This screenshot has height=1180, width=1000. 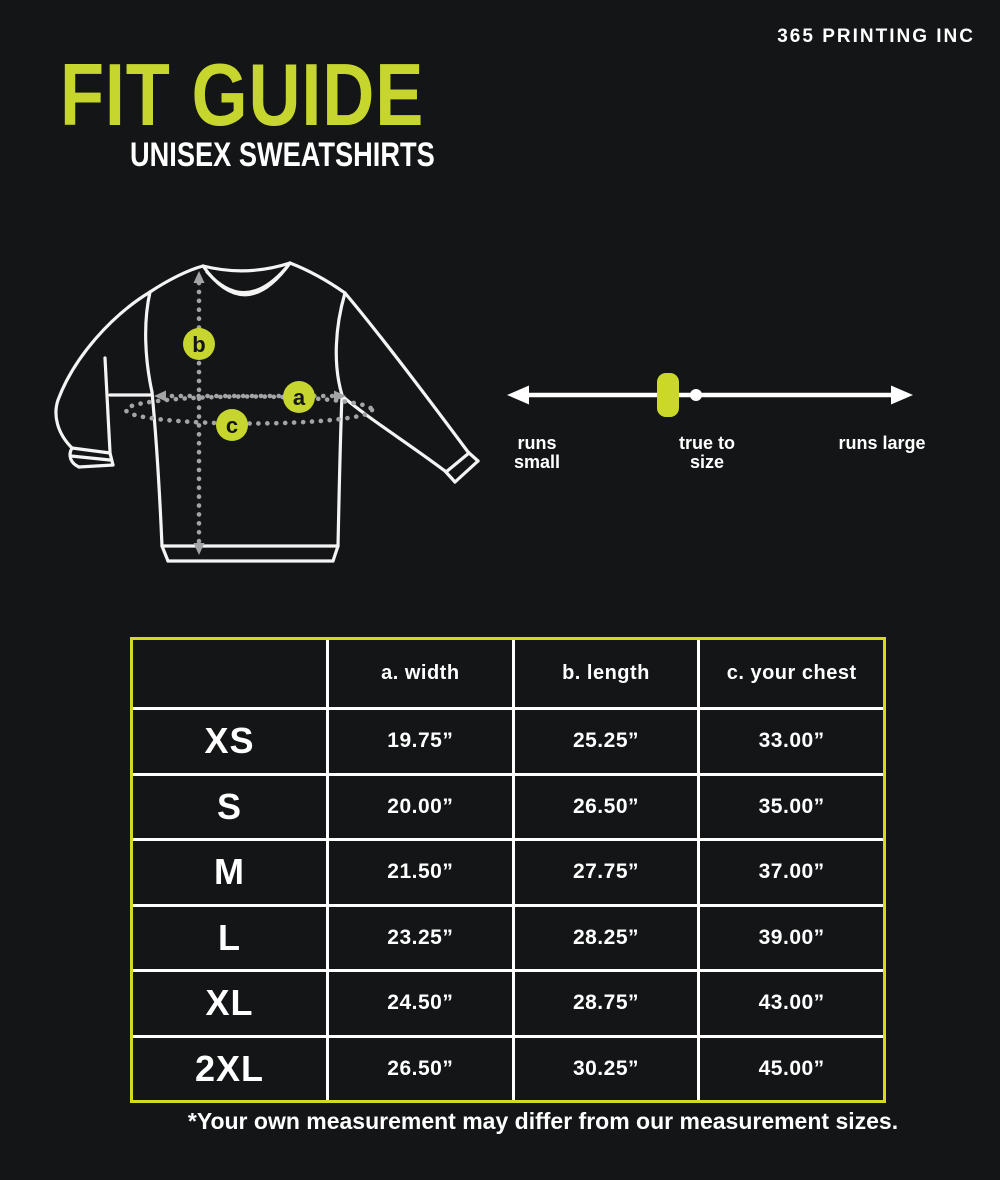 I want to click on value-xl-chest: 43.00”, so click(x=791, y=1003).